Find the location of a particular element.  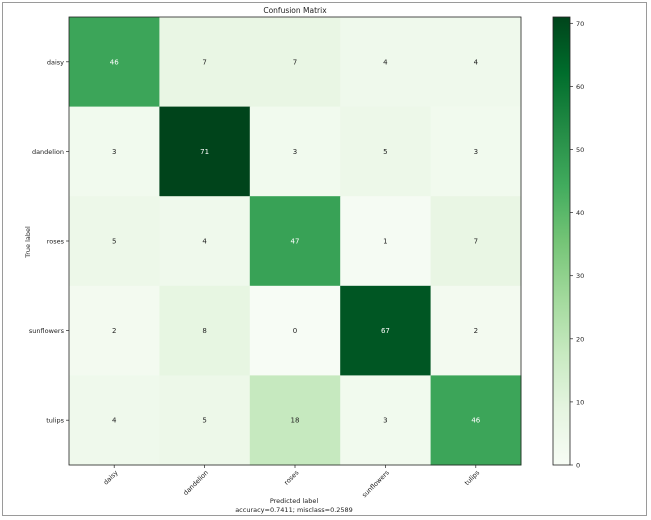

colorbar-tick-label: 30 is located at coordinates (580, 276).